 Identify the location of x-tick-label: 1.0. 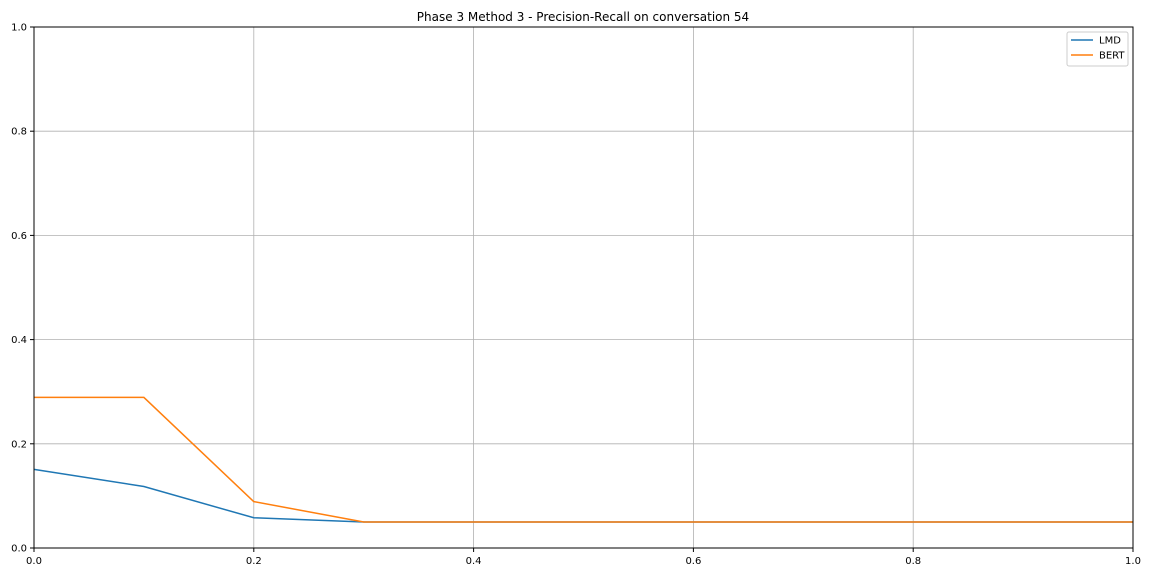
(1133, 561).